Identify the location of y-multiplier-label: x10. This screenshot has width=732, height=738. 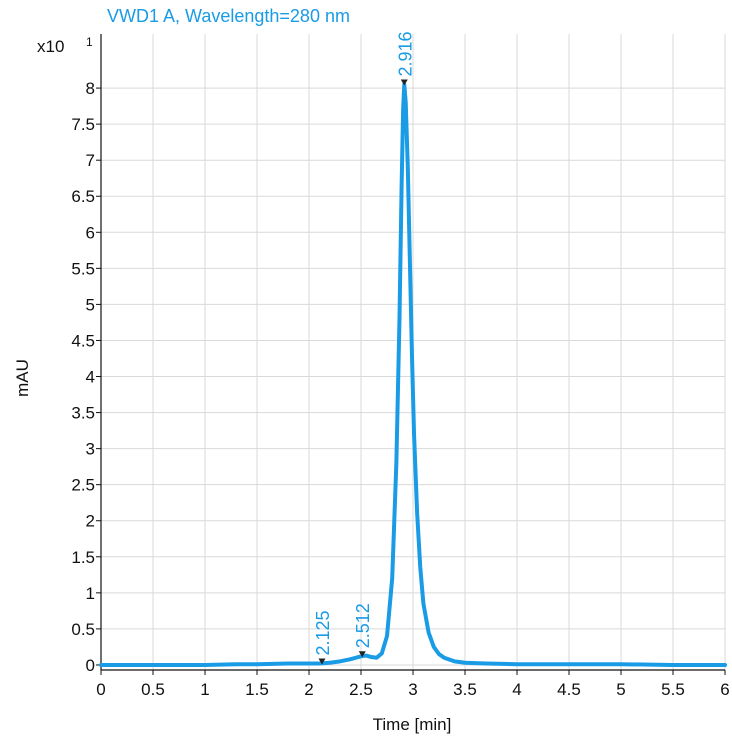
(50, 46).